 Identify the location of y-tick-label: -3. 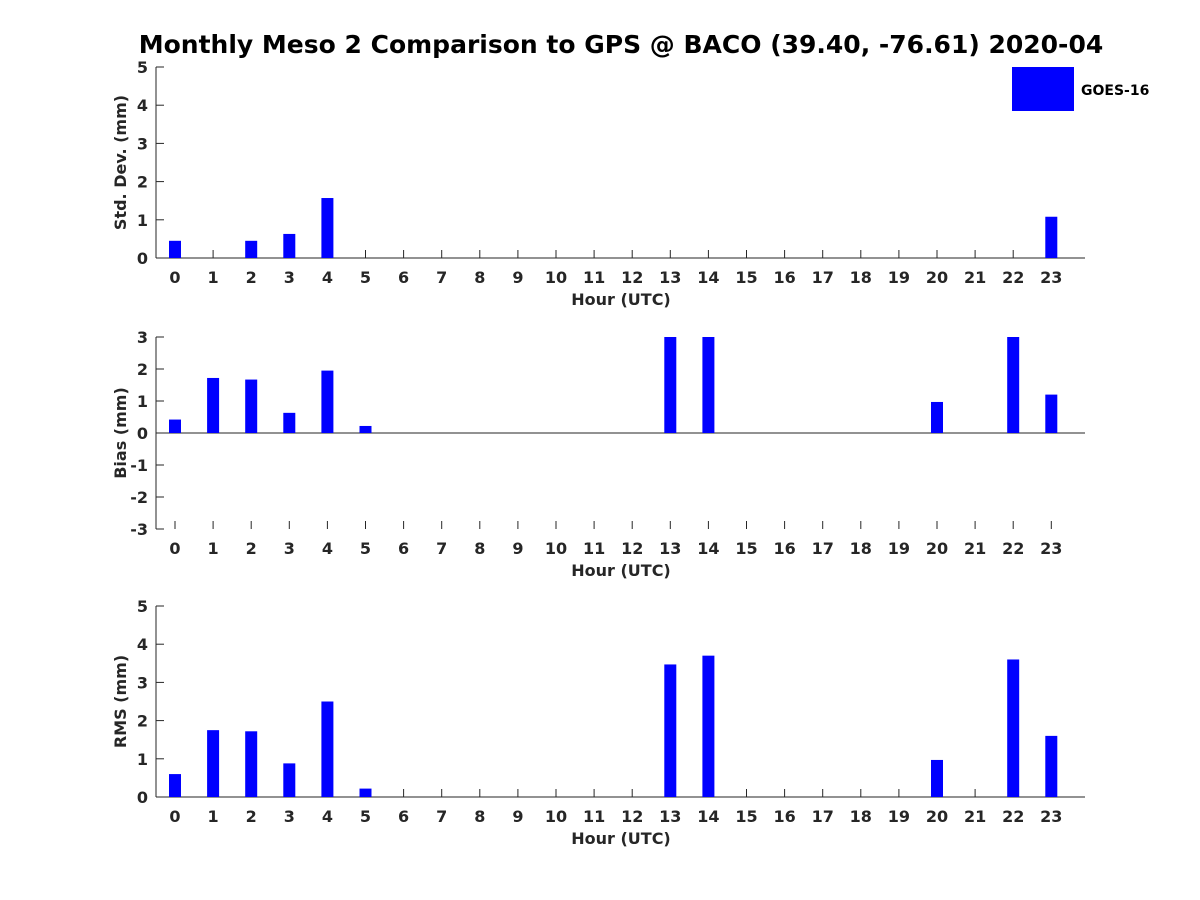
(139, 529).